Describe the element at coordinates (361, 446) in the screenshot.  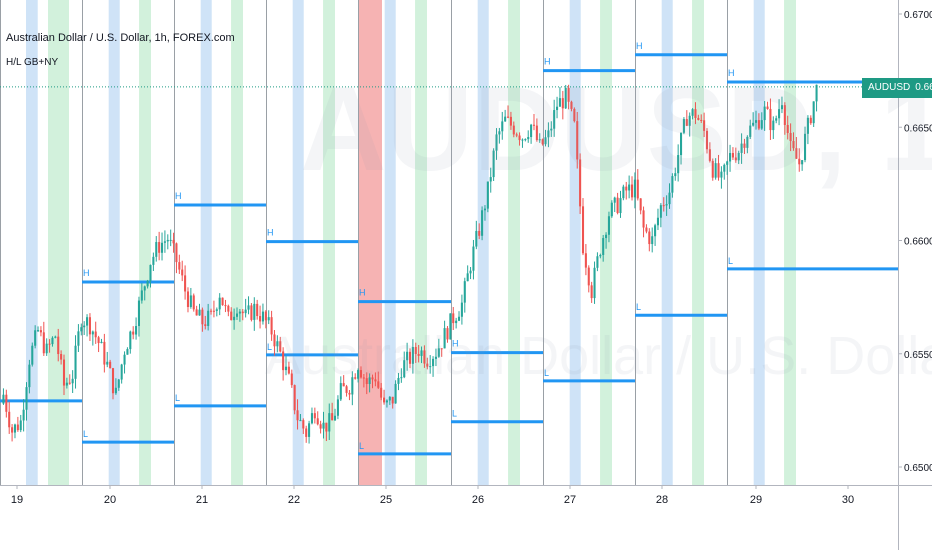
I see `session-level-label: L` at that location.